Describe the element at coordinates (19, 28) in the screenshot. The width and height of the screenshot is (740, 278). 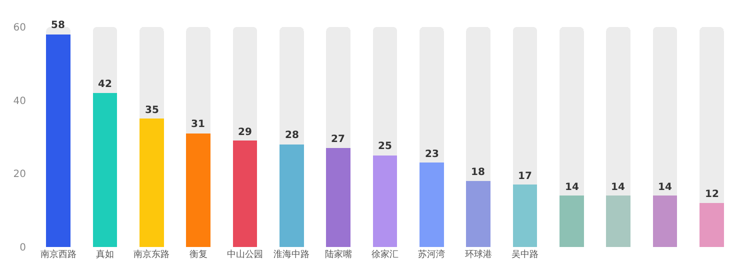
I see `y-tick-label: 60` at that location.